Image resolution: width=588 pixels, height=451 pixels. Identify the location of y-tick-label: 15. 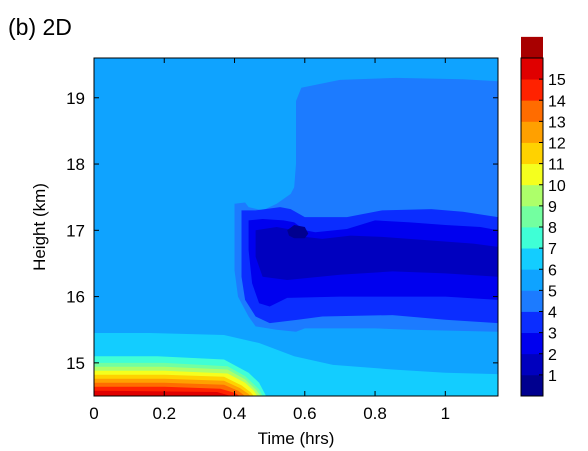
(75, 363).